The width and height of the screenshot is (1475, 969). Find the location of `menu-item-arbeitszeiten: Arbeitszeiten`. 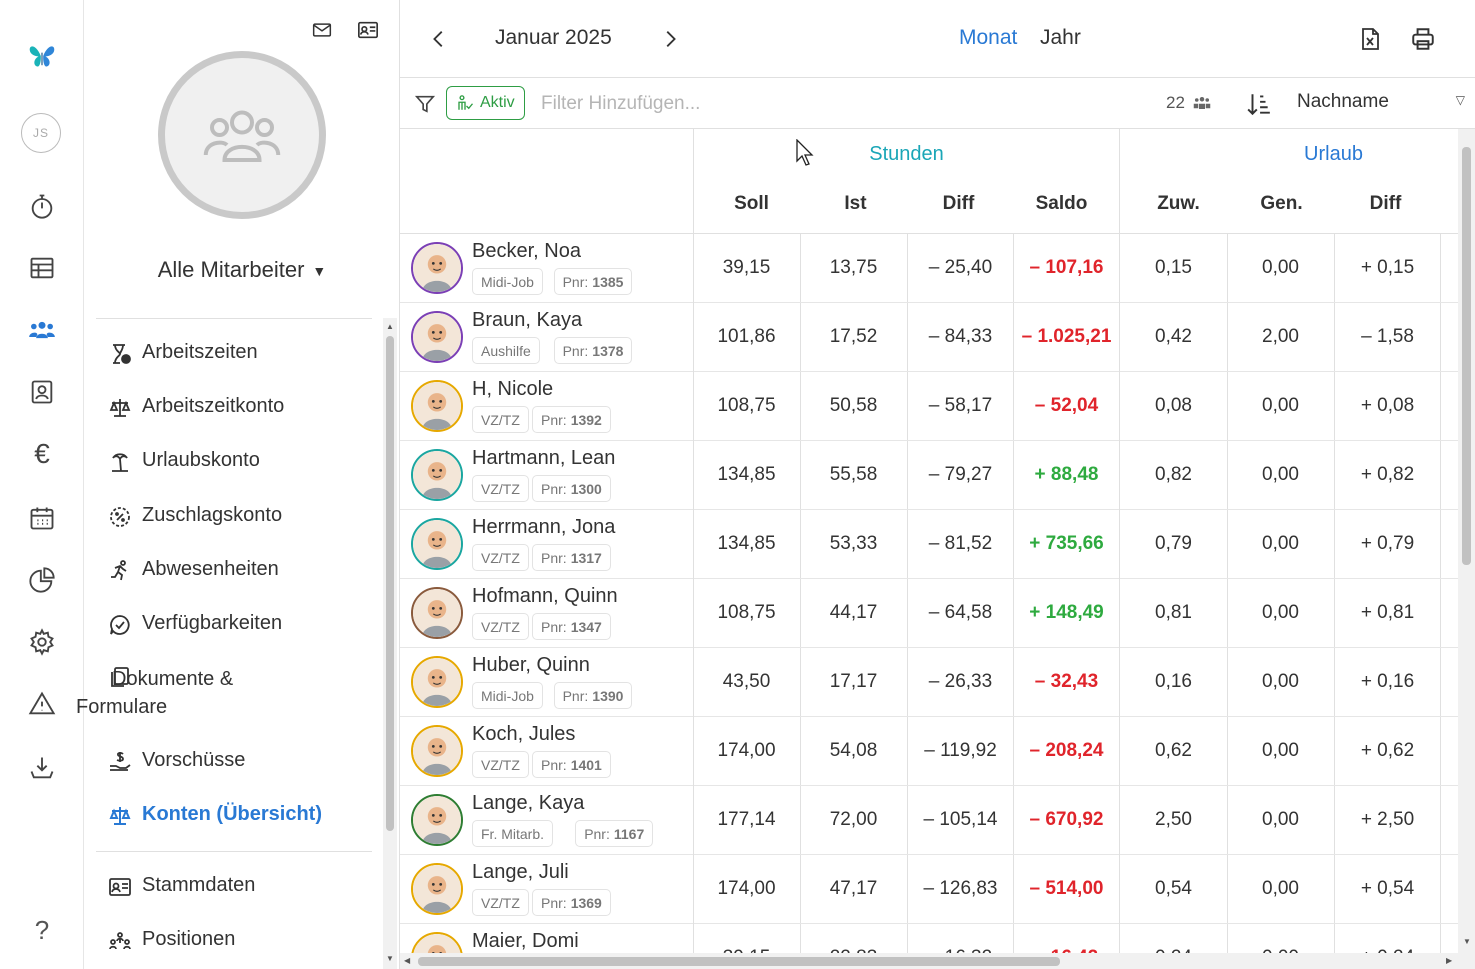

menu-item-arbeitszeiten: Arbeitszeiten is located at coordinates (182, 354).